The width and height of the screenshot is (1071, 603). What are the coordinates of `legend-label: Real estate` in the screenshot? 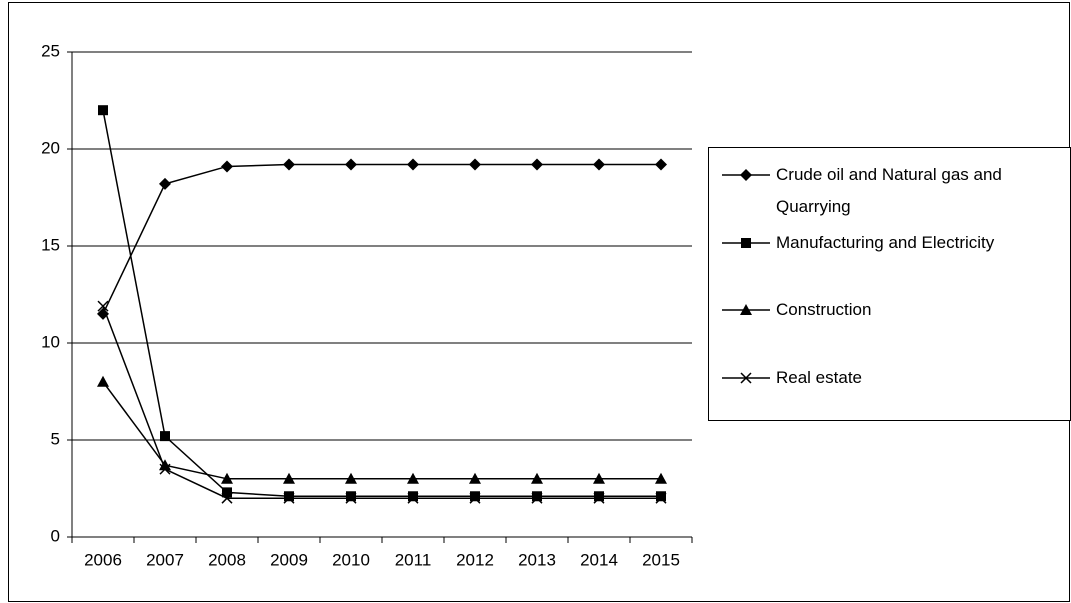 It's located at (819, 377).